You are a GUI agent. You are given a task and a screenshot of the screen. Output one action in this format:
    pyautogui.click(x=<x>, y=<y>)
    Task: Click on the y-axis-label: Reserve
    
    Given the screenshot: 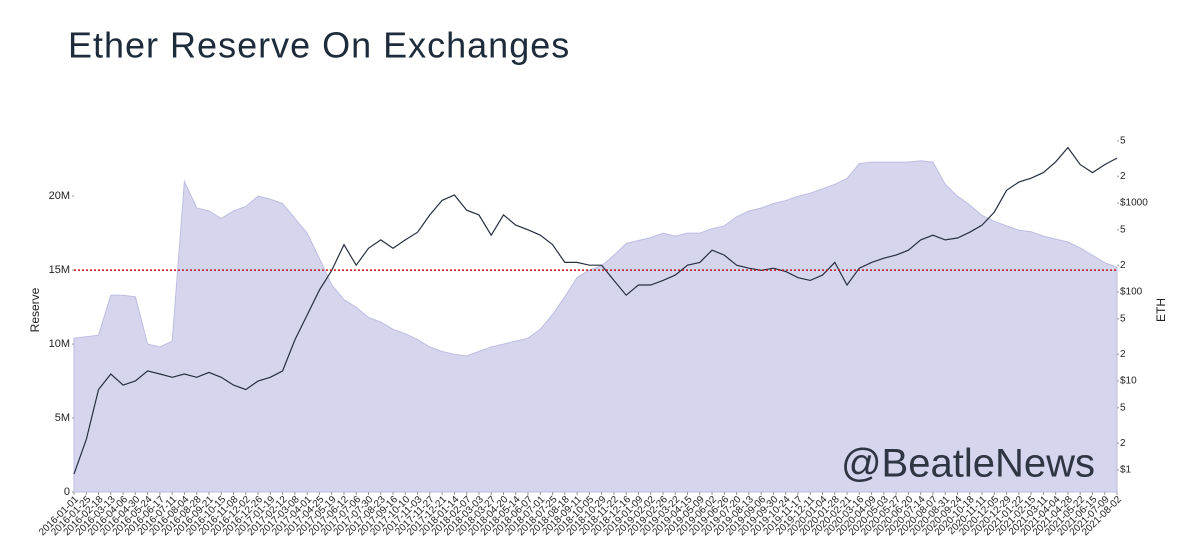 What is the action you would take?
    pyautogui.click(x=35, y=309)
    